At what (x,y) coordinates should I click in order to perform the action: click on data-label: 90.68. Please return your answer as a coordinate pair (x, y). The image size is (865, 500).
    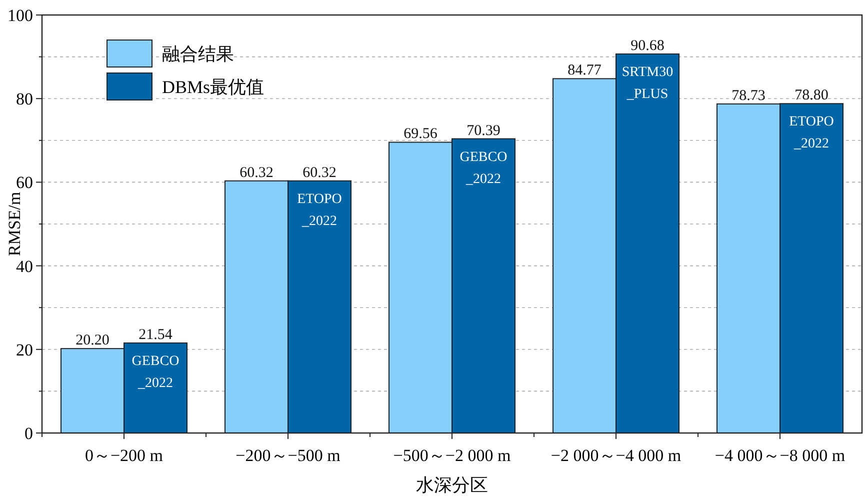
    Looking at the image, I should click on (647, 46).